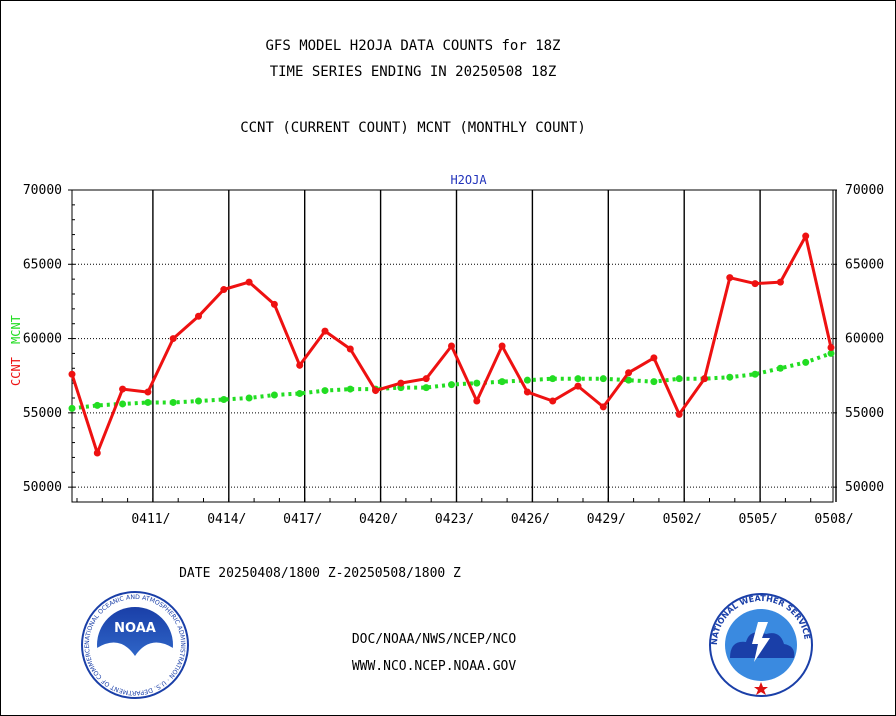 The image size is (896, 716). Describe the element at coordinates (135, 628) in the screenshot. I see `noaa-logo-text: NOAA` at that location.